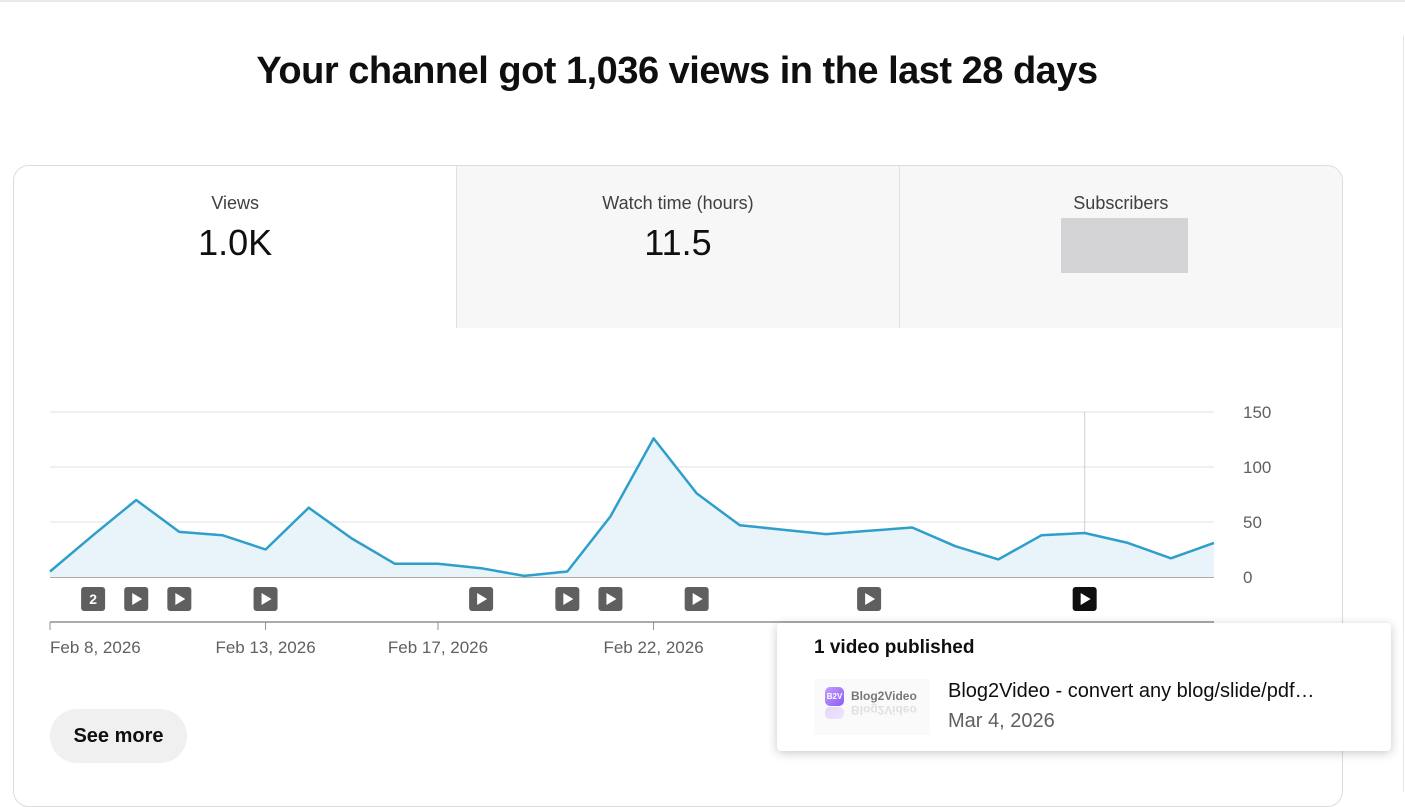  What do you see at coordinates (1121, 203) in the screenshot?
I see `tab-subscribers-label: Subscribers` at bounding box center [1121, 203].